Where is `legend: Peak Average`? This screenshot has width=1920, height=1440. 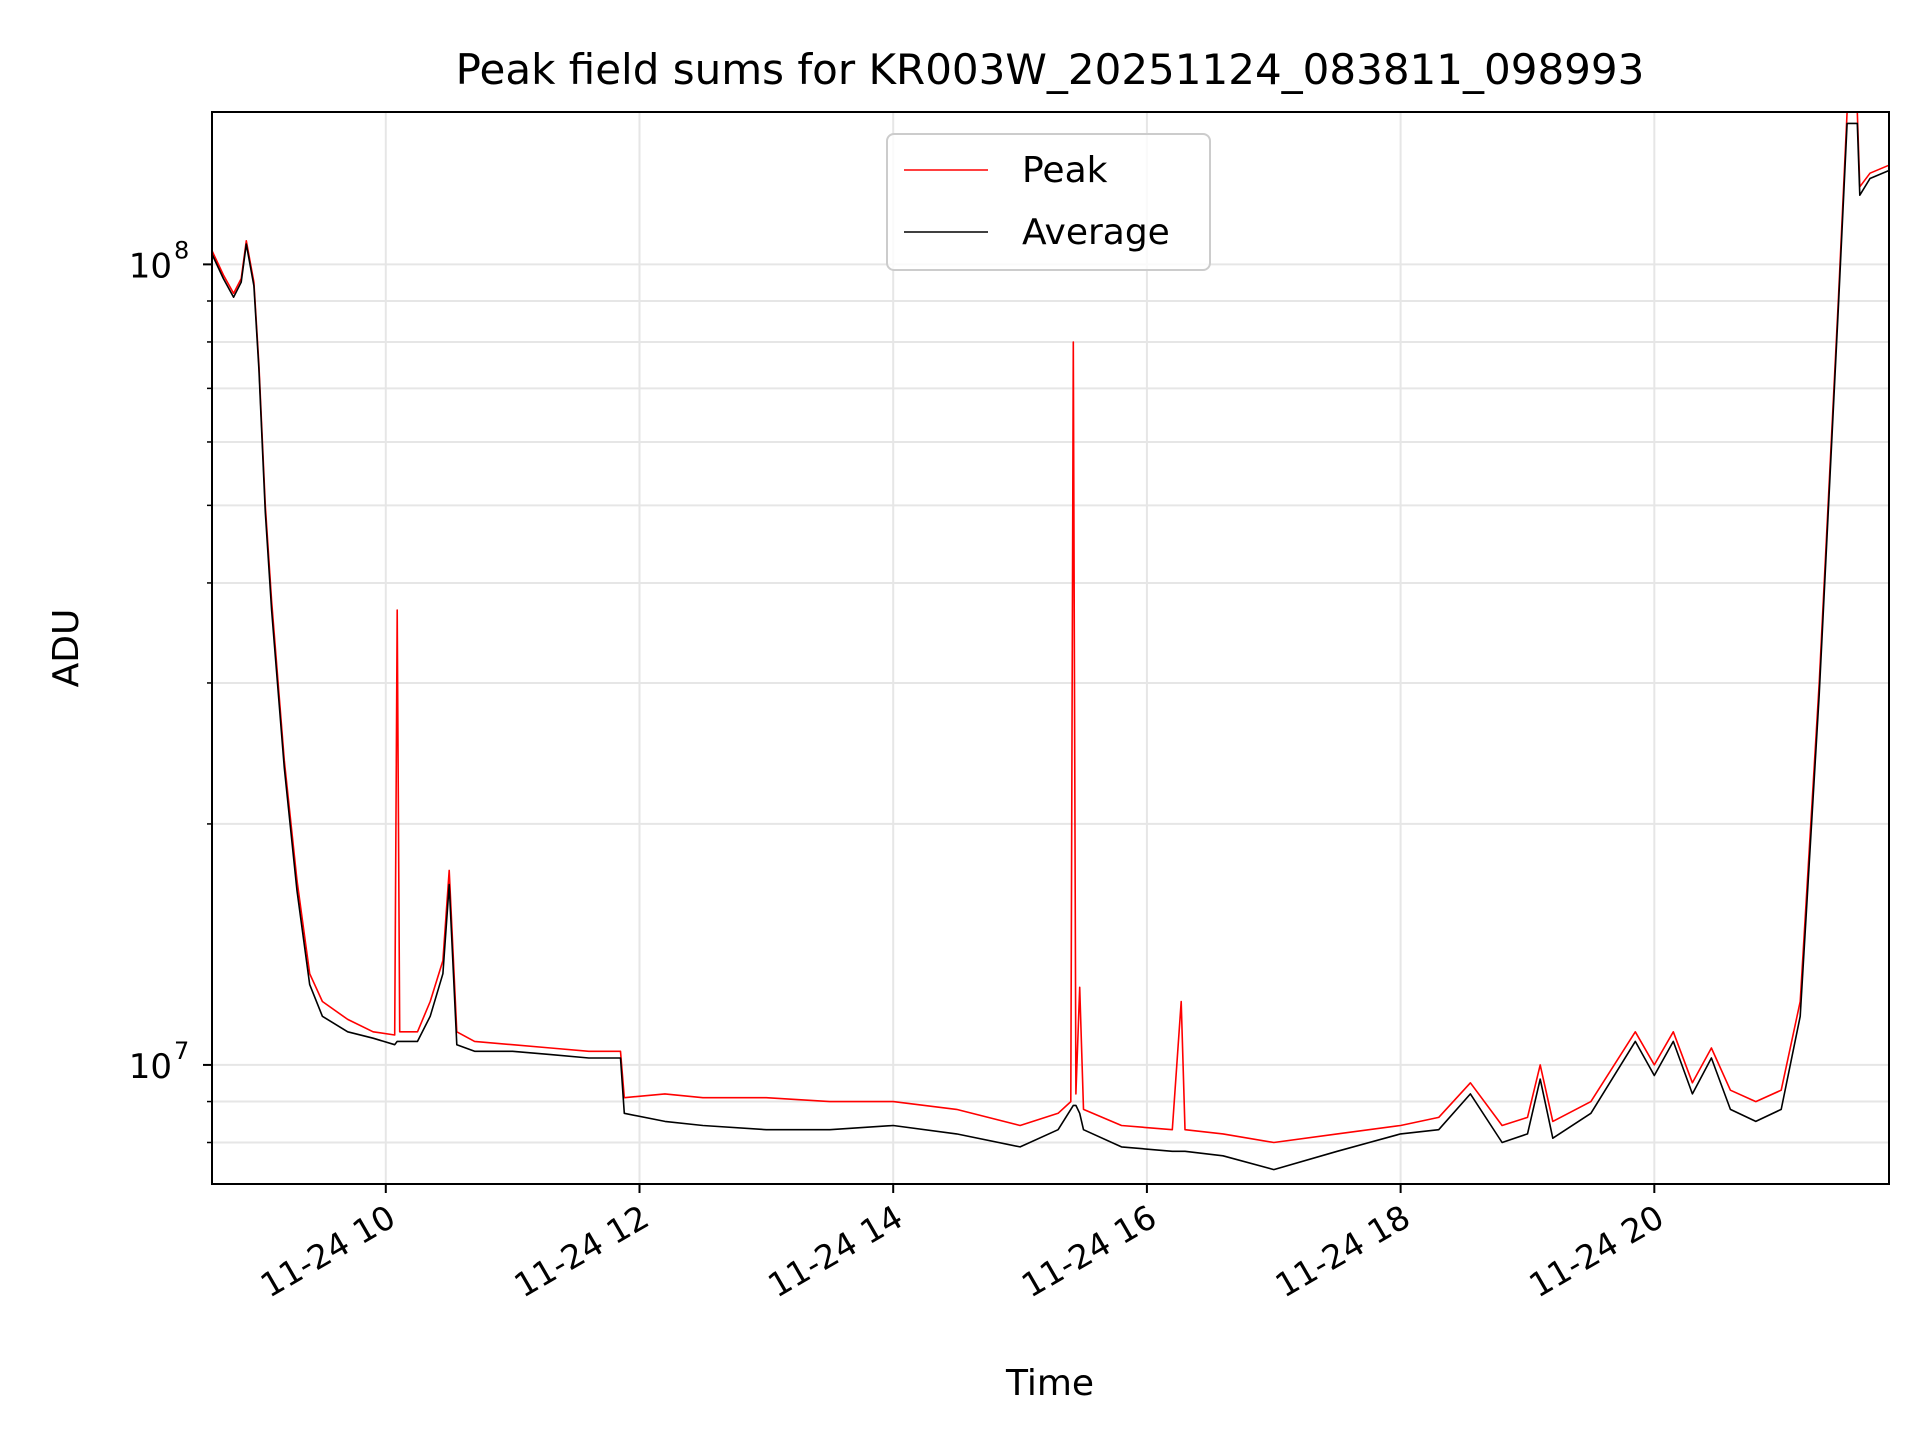
legend: Peak Average is located at coordinates (1048, 202).